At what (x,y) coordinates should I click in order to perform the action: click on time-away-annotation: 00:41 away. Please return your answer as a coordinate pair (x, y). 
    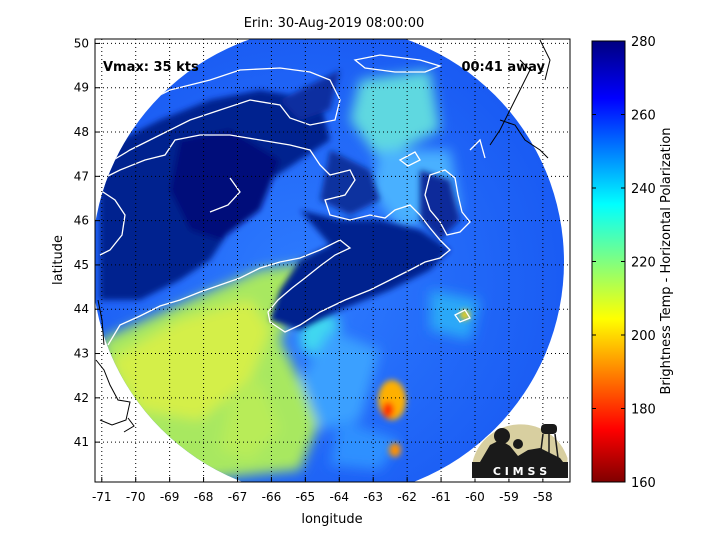
    Looking at the image, I should click on (503, 67).